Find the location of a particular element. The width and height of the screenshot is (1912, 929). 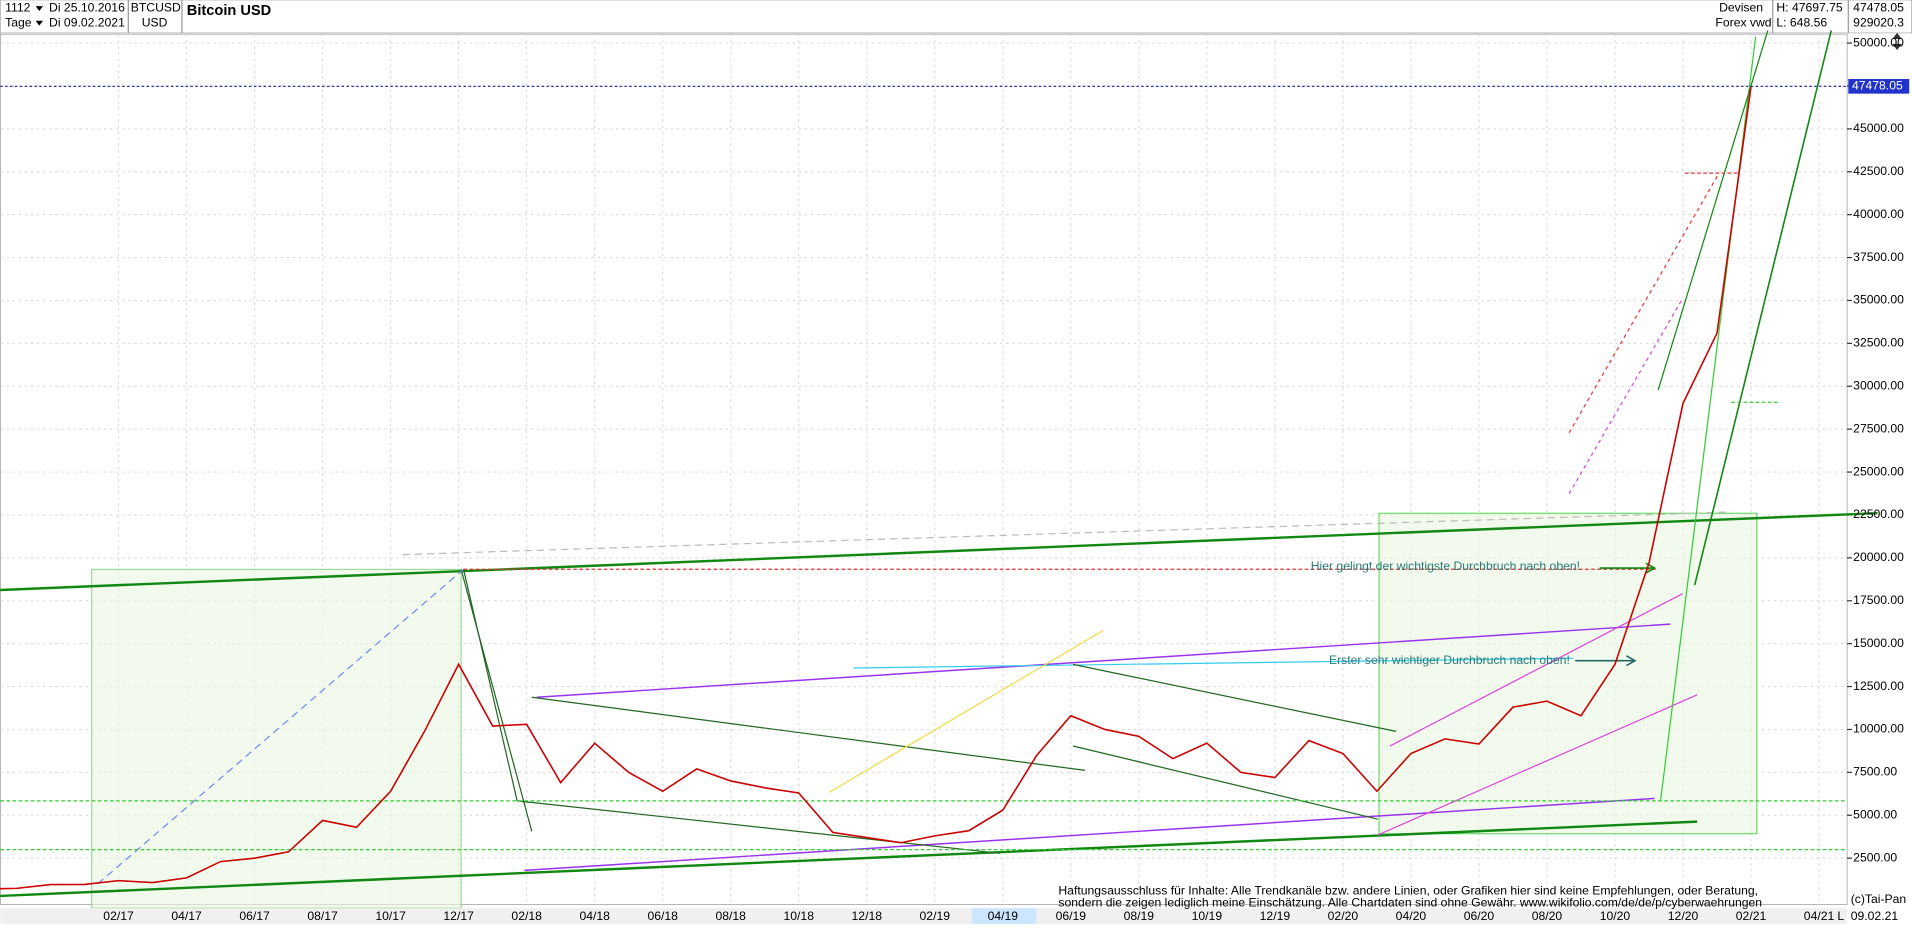

x-tick-label: 04/19 is located at coordinates (1003, 916).